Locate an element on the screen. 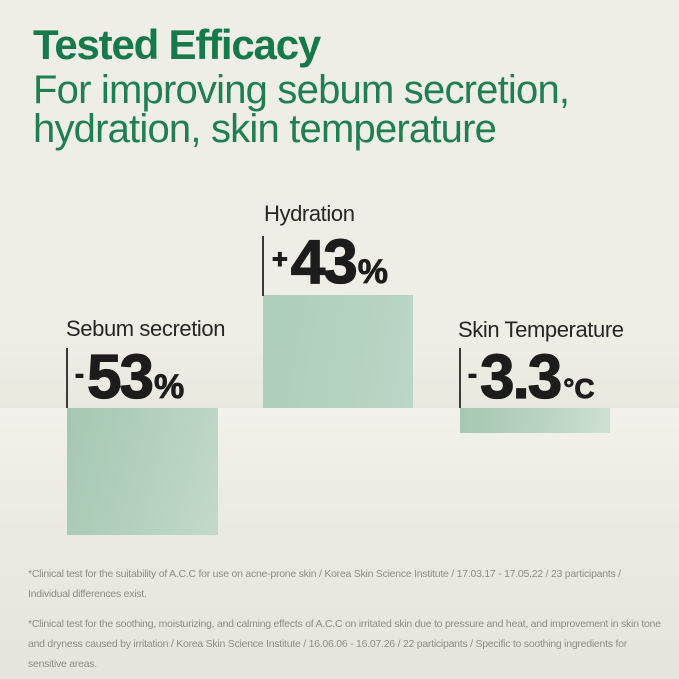  sebum-secretion-value: - 53 % is located at coordinates (130, 377).